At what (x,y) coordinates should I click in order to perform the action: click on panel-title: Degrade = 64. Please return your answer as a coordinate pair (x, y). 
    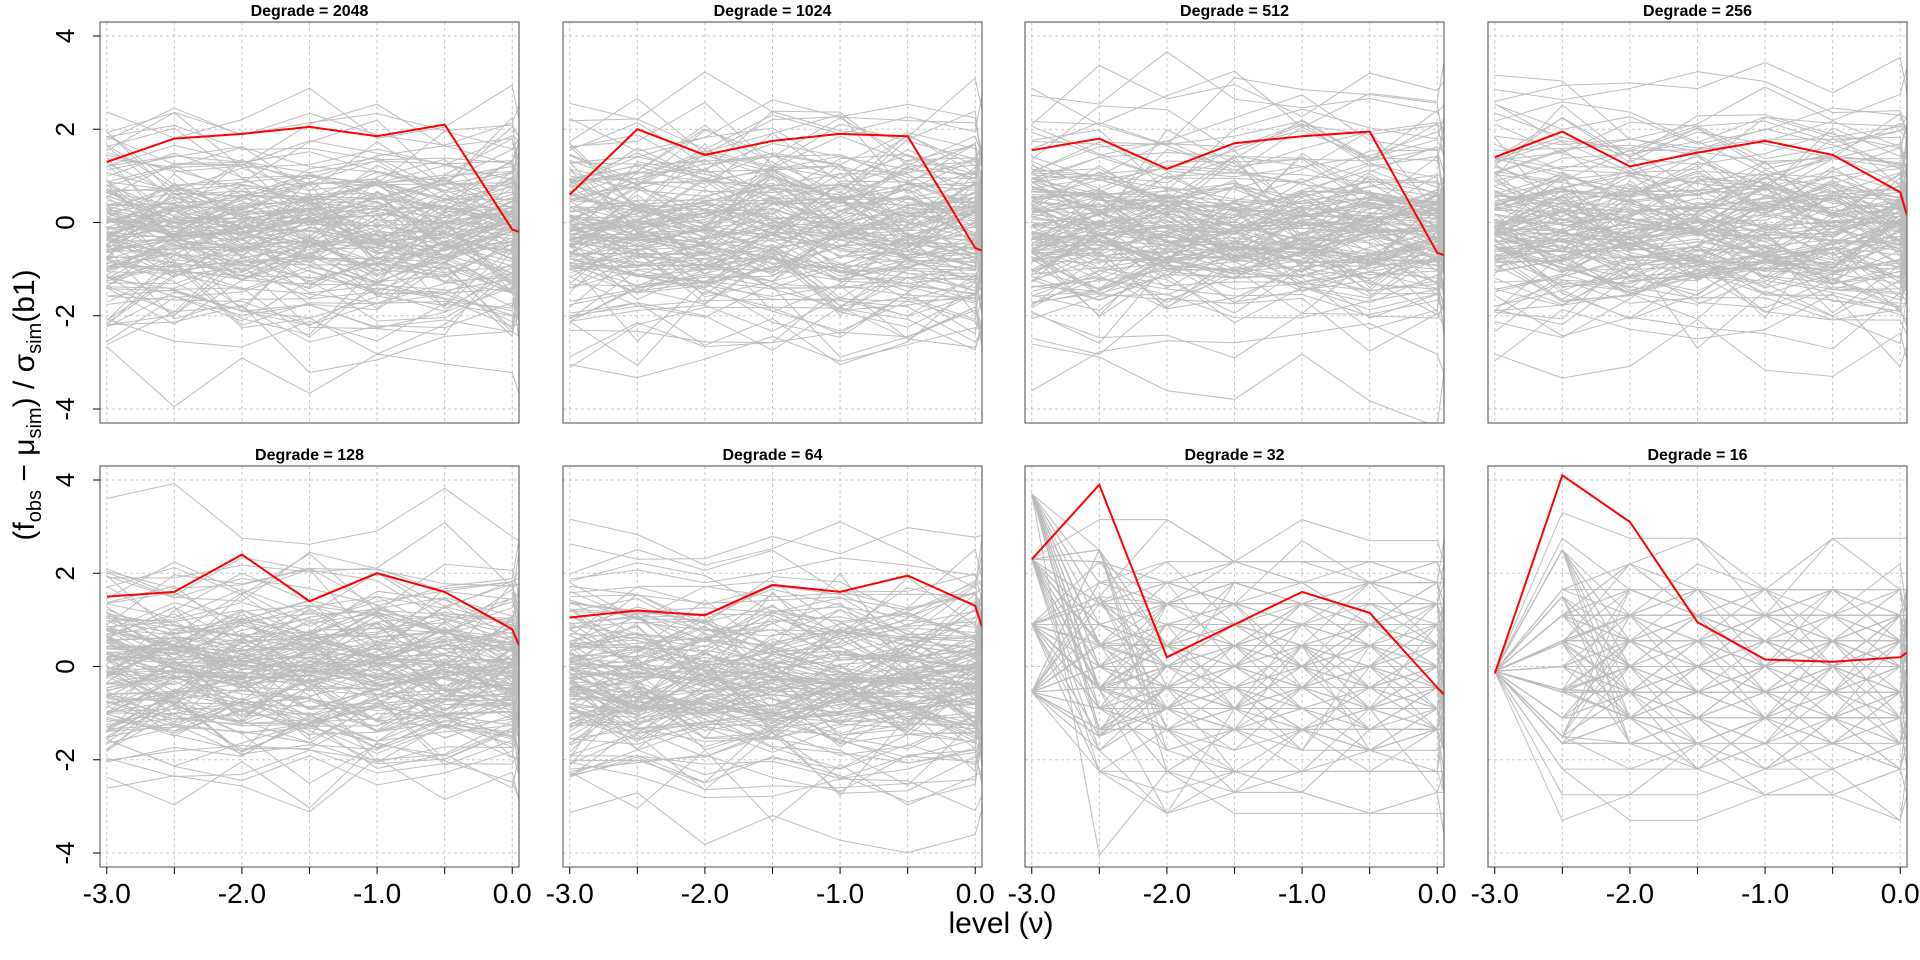
    Looking at the image, I should click on (772, 455).